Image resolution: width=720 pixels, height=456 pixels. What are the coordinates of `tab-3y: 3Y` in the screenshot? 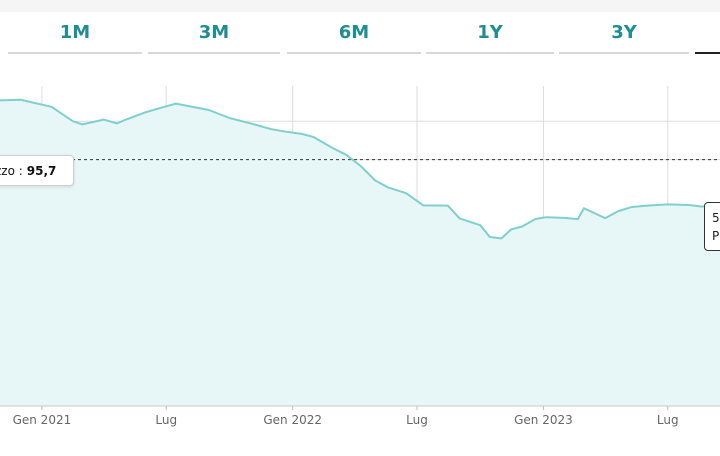 It's located at (624, 33).